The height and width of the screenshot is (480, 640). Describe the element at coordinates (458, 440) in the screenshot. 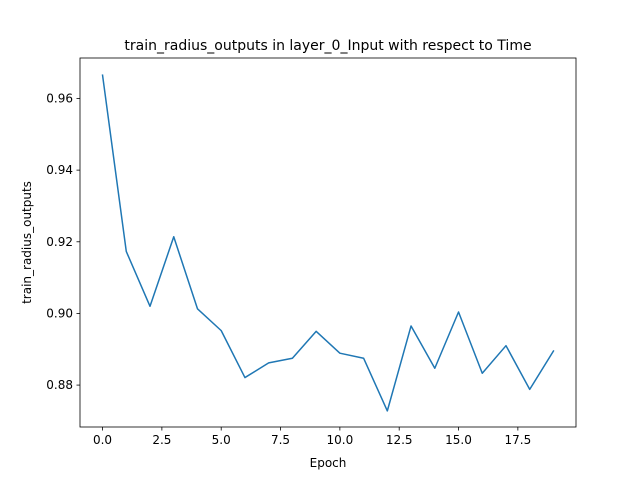

I see `x-tick-label: 15.0` at that location.